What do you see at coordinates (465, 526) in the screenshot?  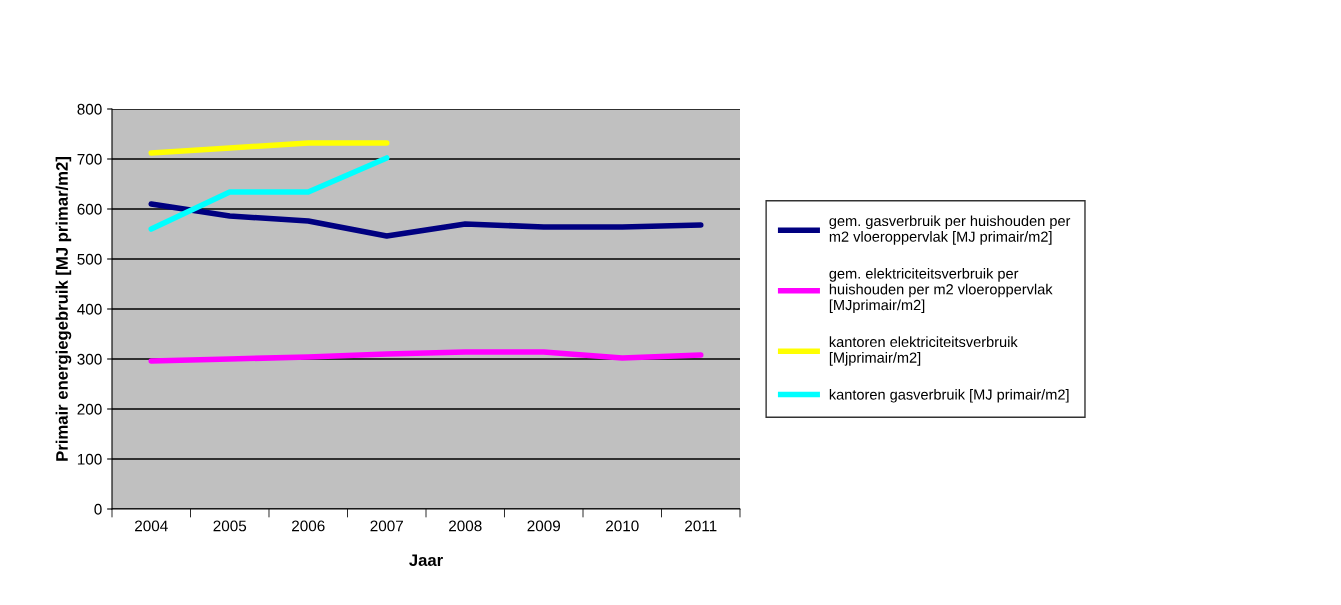 I see `x-tick-label: 2008` at bounding box center [465, 526].